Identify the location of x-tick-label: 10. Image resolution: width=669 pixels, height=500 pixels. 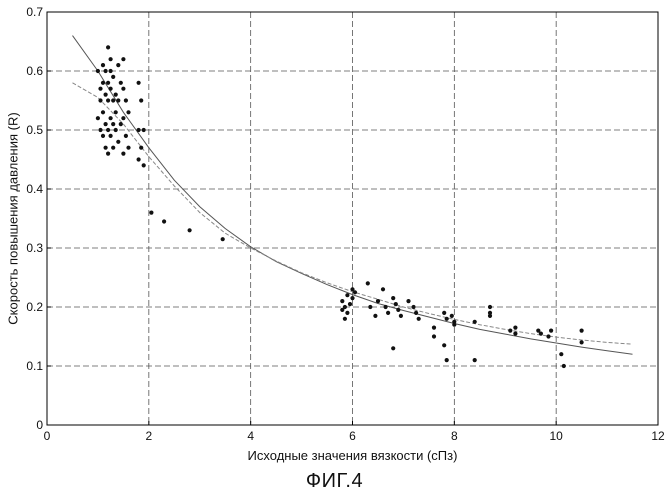
(556, 436).